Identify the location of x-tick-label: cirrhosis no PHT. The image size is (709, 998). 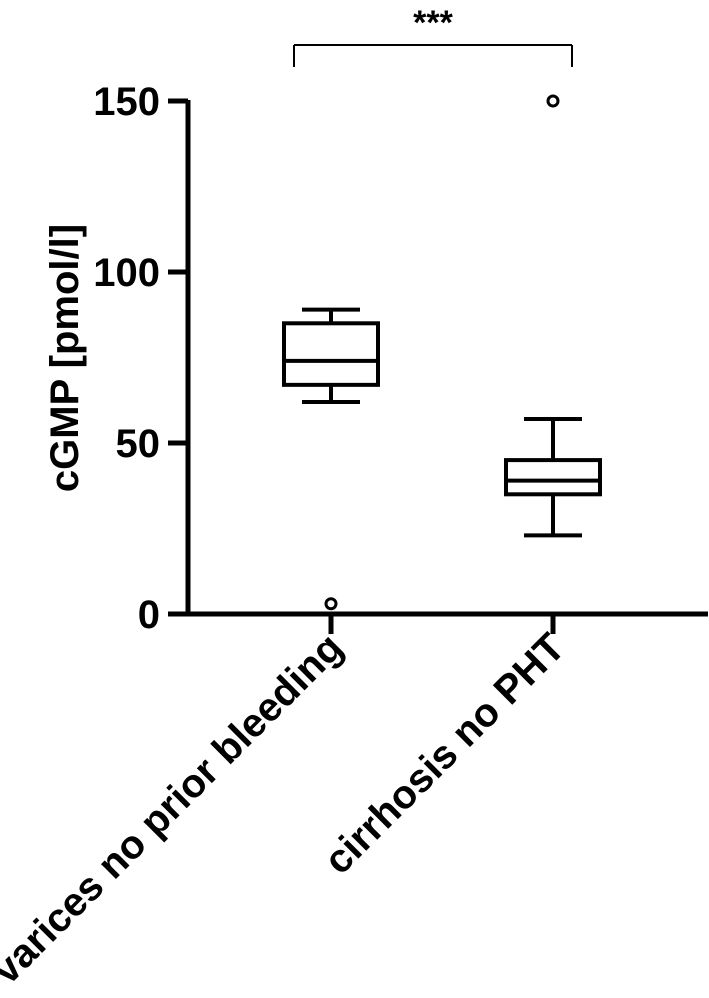
(444, 753).